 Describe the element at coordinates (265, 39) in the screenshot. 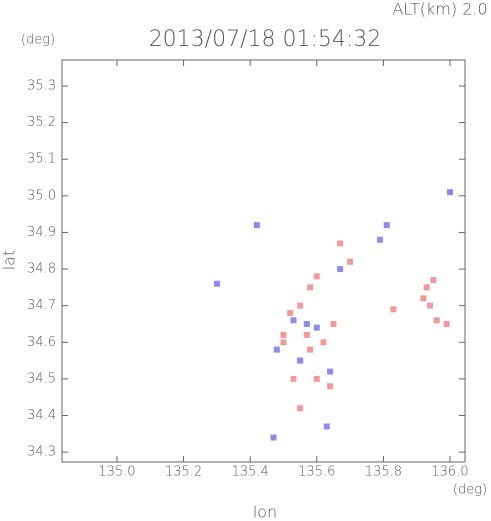

I see `chart-title: 2013/07/18 01:54:32` at that location.